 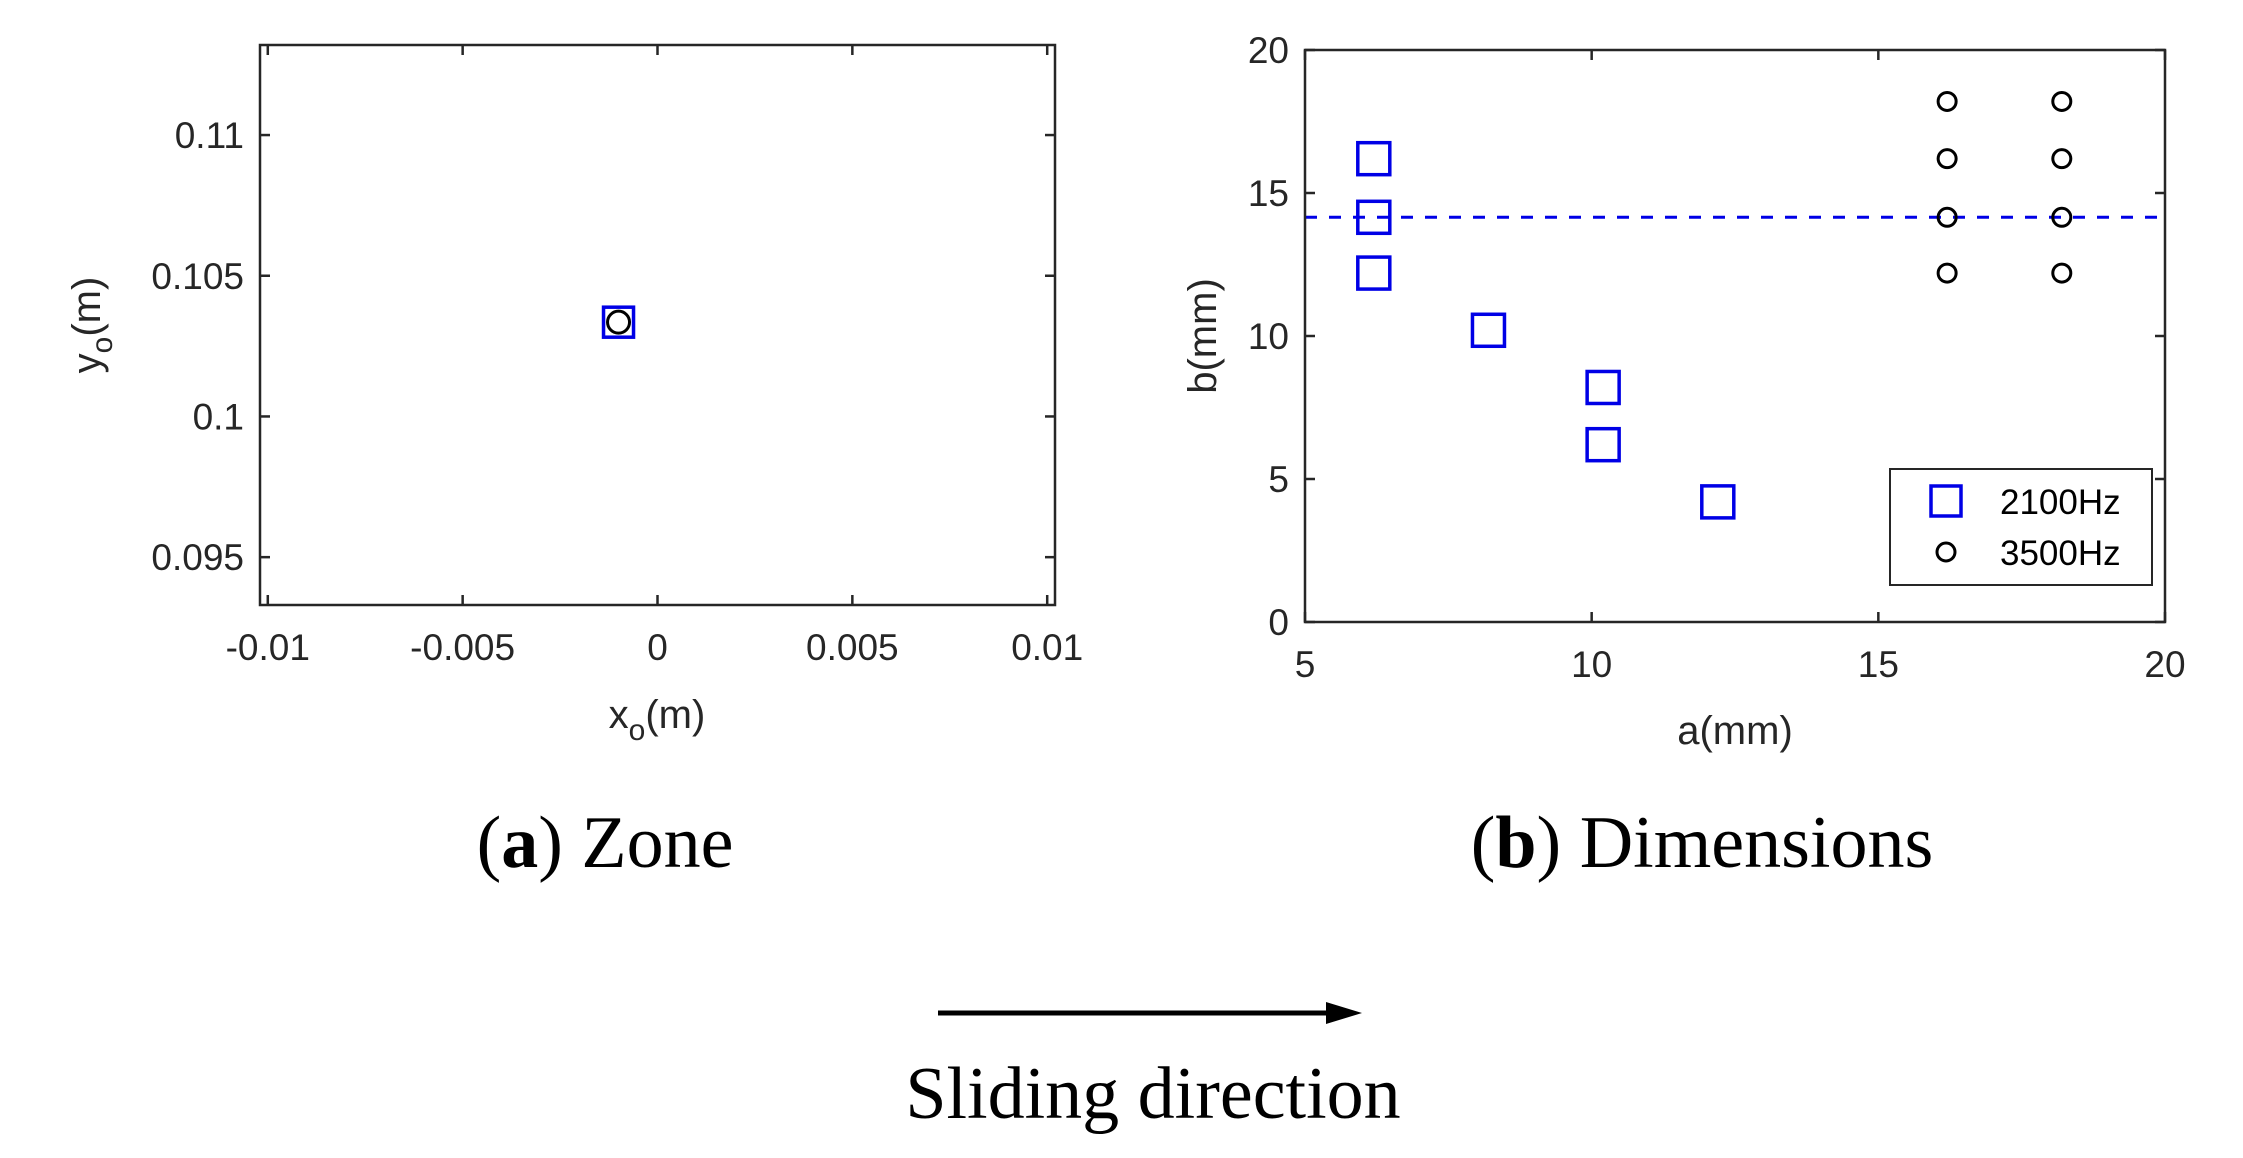 I want to click on zone-point-2100hz, so click(x=618, y=322).